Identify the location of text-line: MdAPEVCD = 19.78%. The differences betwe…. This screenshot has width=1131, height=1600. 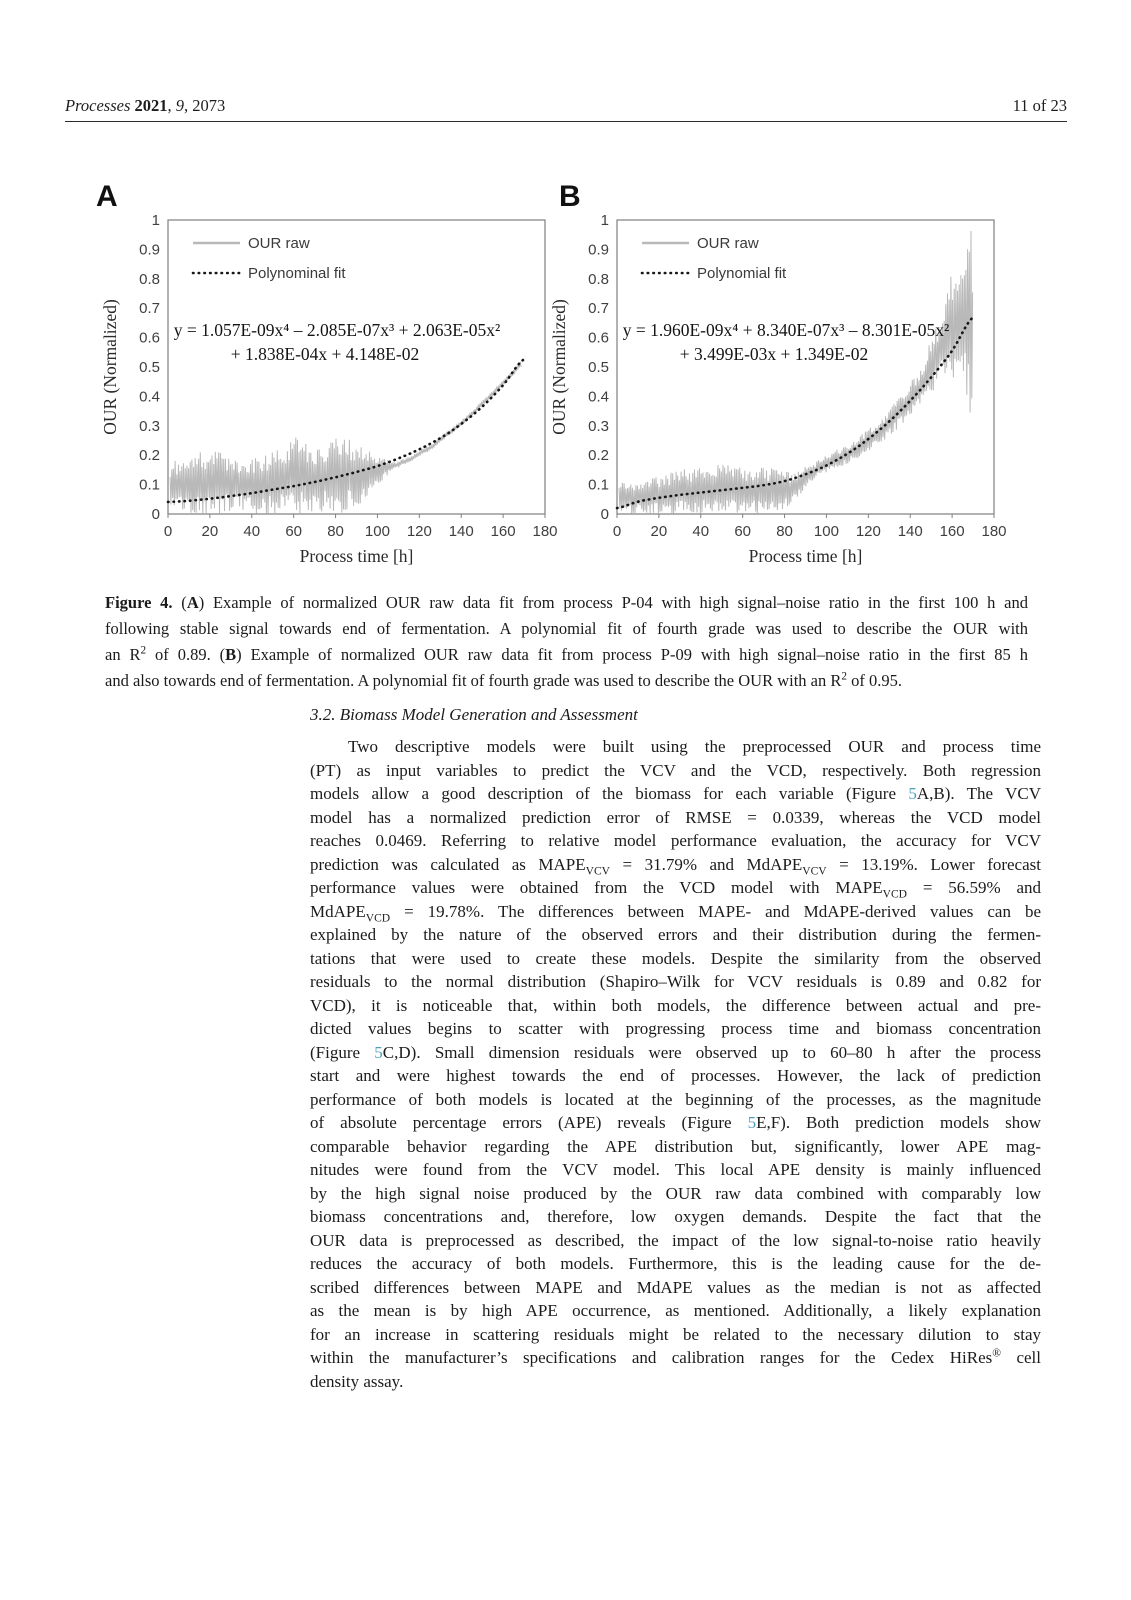
(675, 912).